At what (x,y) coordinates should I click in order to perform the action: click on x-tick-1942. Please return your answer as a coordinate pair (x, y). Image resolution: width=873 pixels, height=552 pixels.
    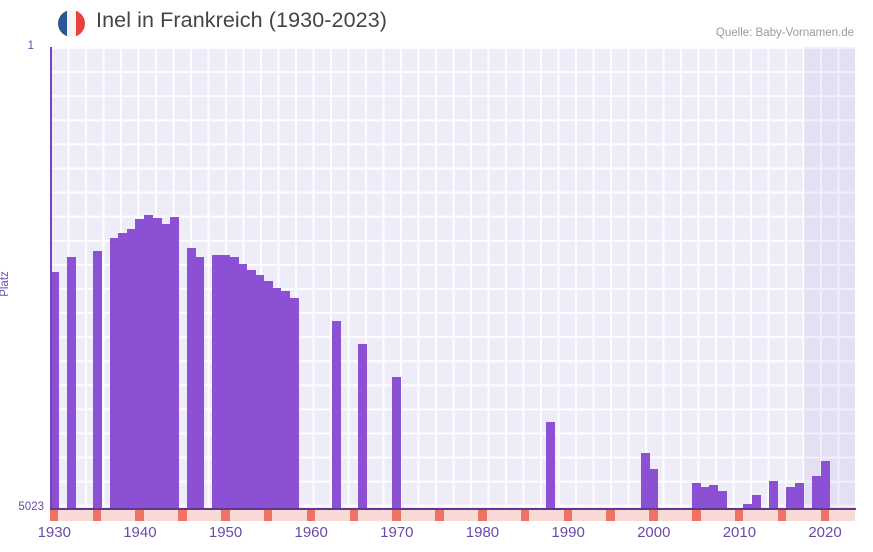
    Looking at the image, I should click on (157, 515).